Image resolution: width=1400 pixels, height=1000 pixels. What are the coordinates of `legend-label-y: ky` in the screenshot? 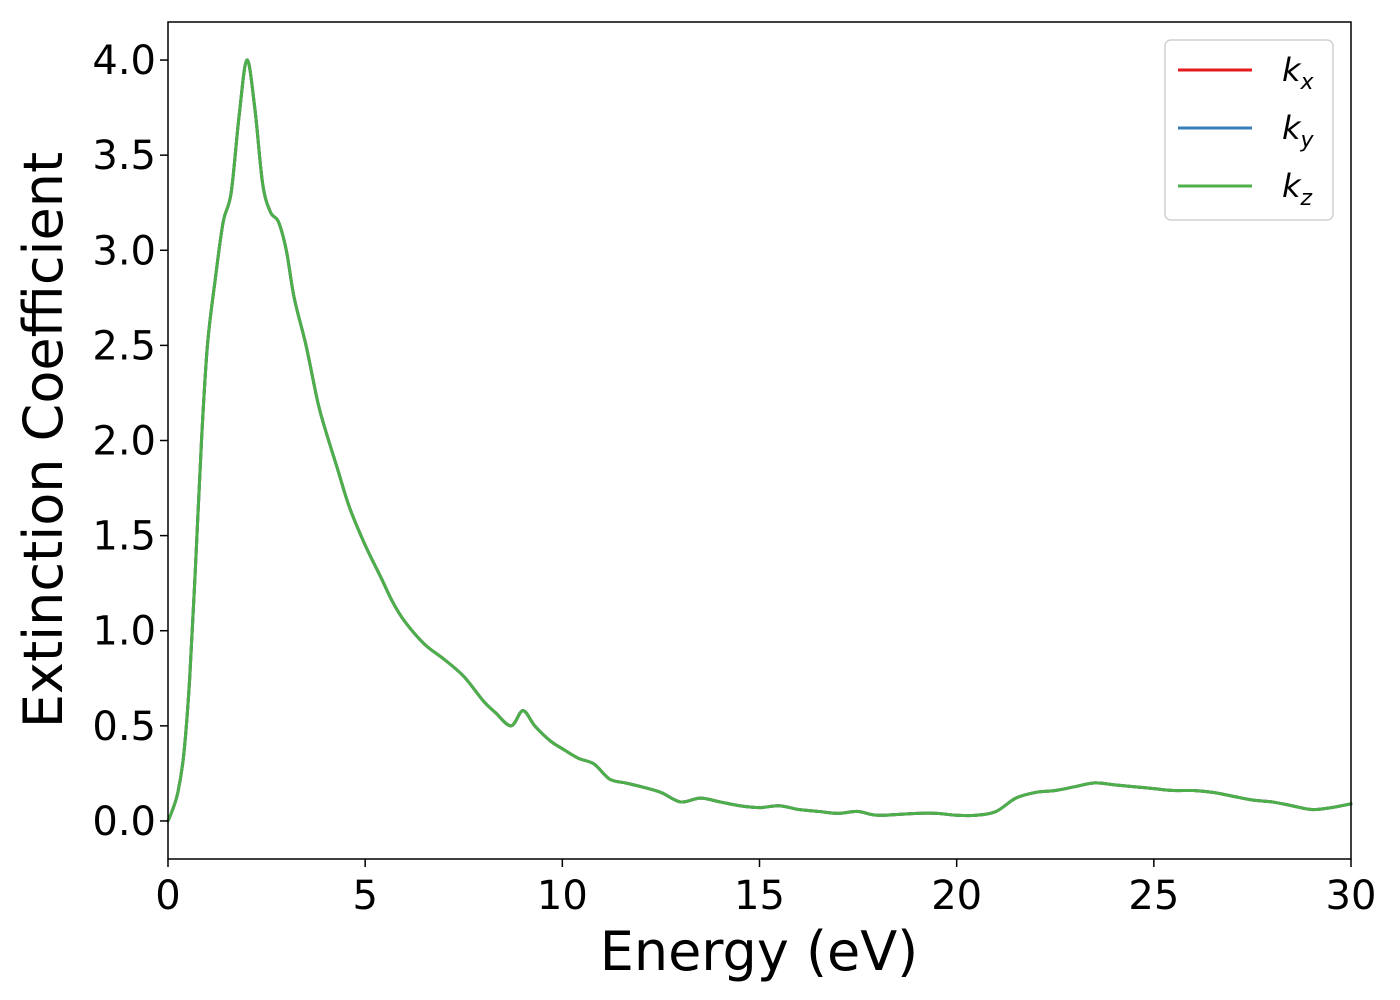 It's located at (1298, 131).